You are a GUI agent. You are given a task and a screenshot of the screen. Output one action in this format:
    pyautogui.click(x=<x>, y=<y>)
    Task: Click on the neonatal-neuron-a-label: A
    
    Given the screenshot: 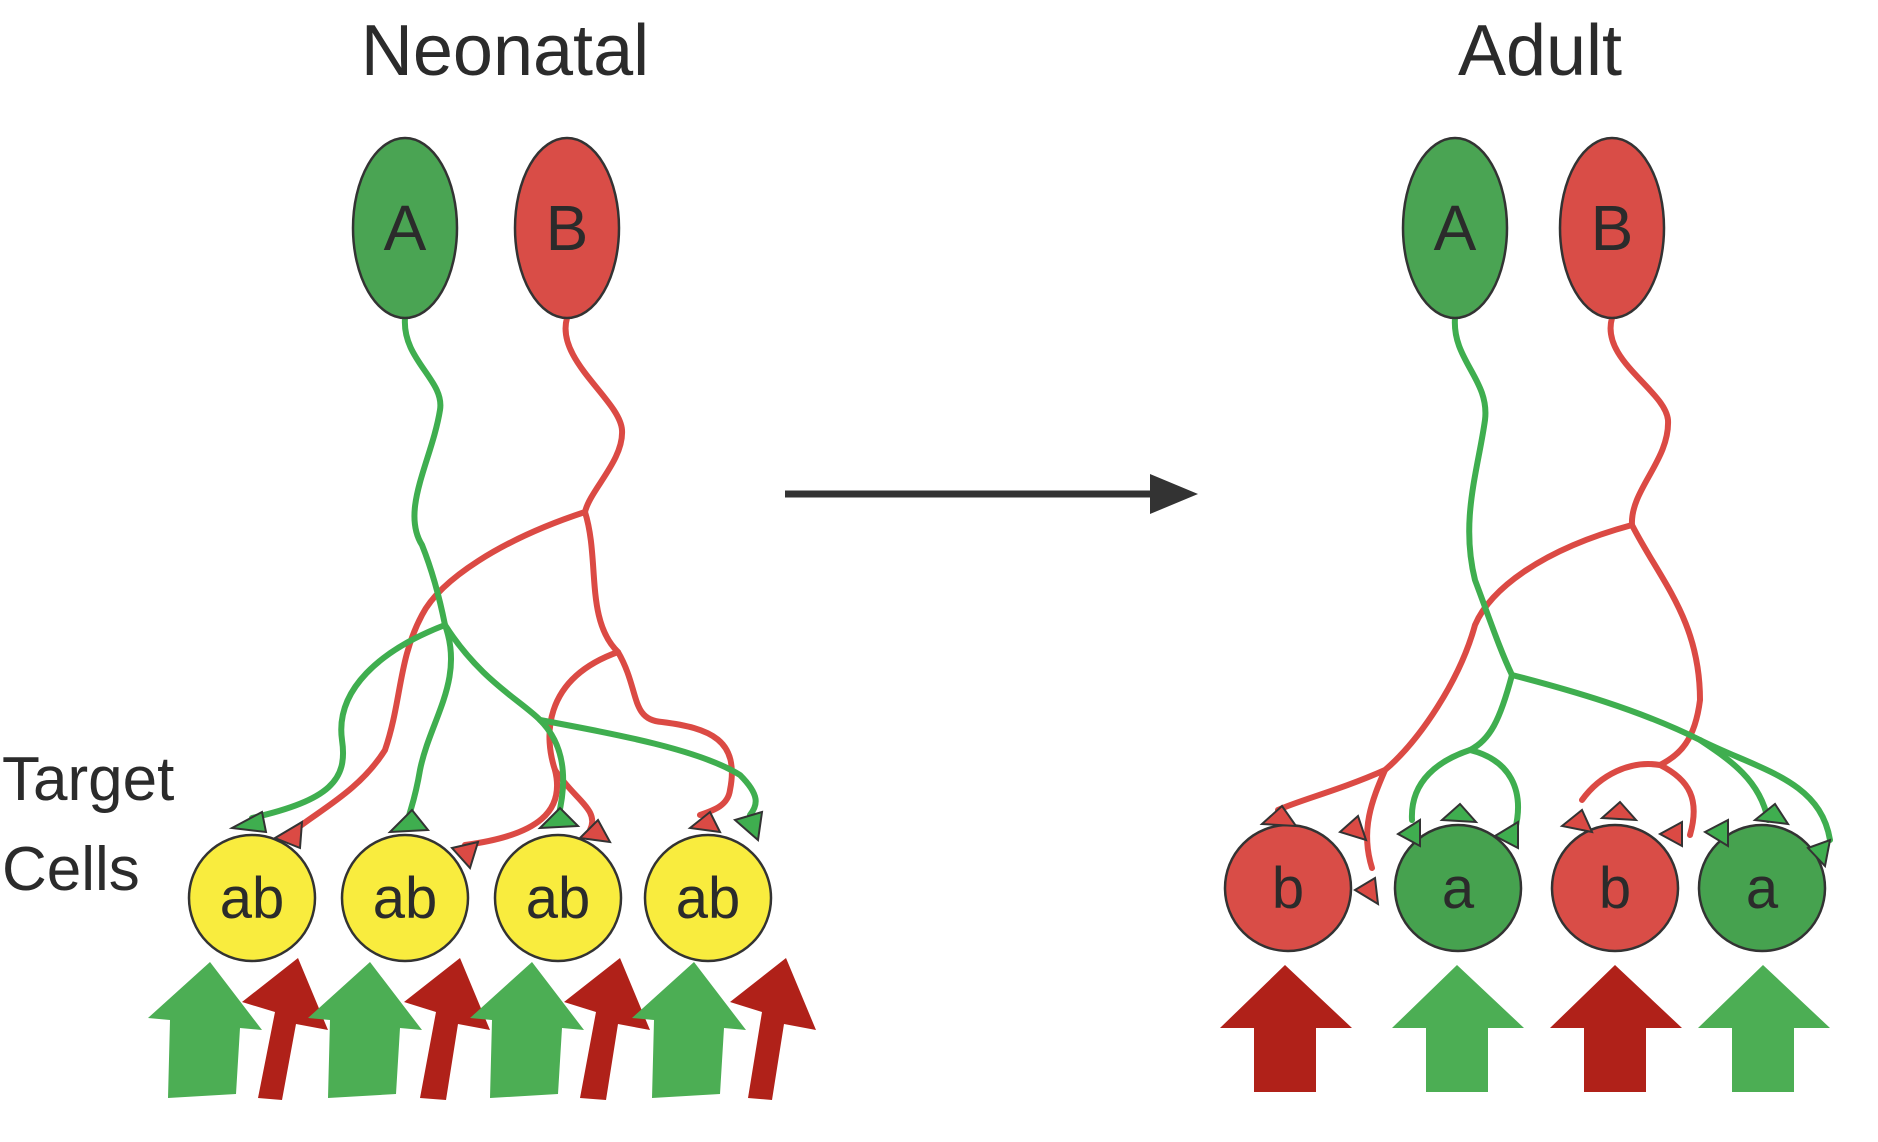 What is the action you would take?
    pyautogui.click(x=405, y=228)
    